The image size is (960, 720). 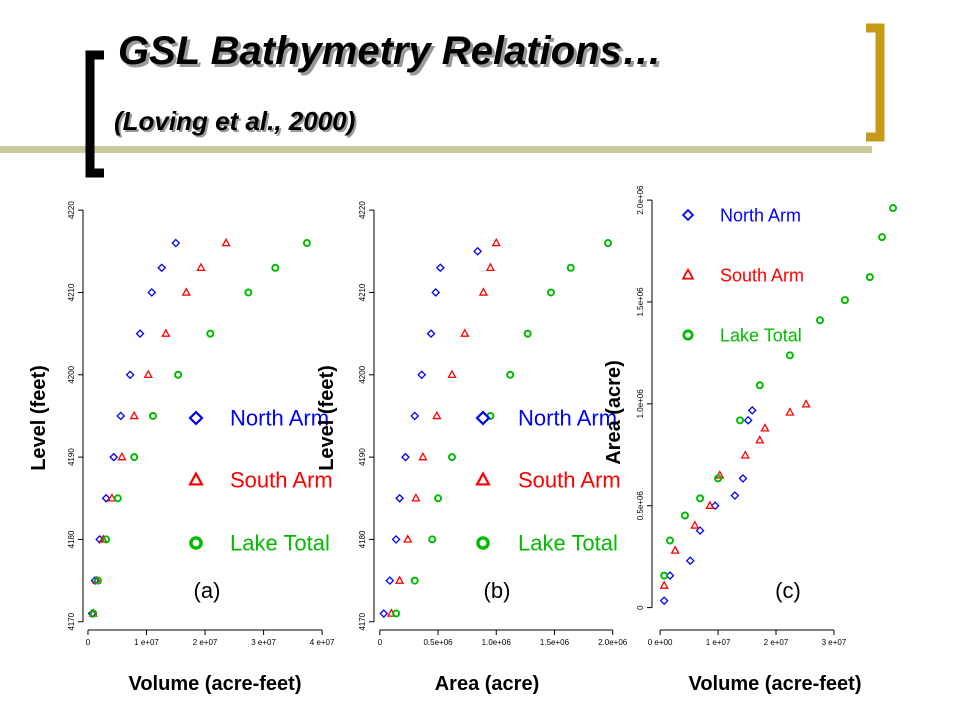 I want to click on x-tick-label: 1.0e+06, so click(x=497, y=642).